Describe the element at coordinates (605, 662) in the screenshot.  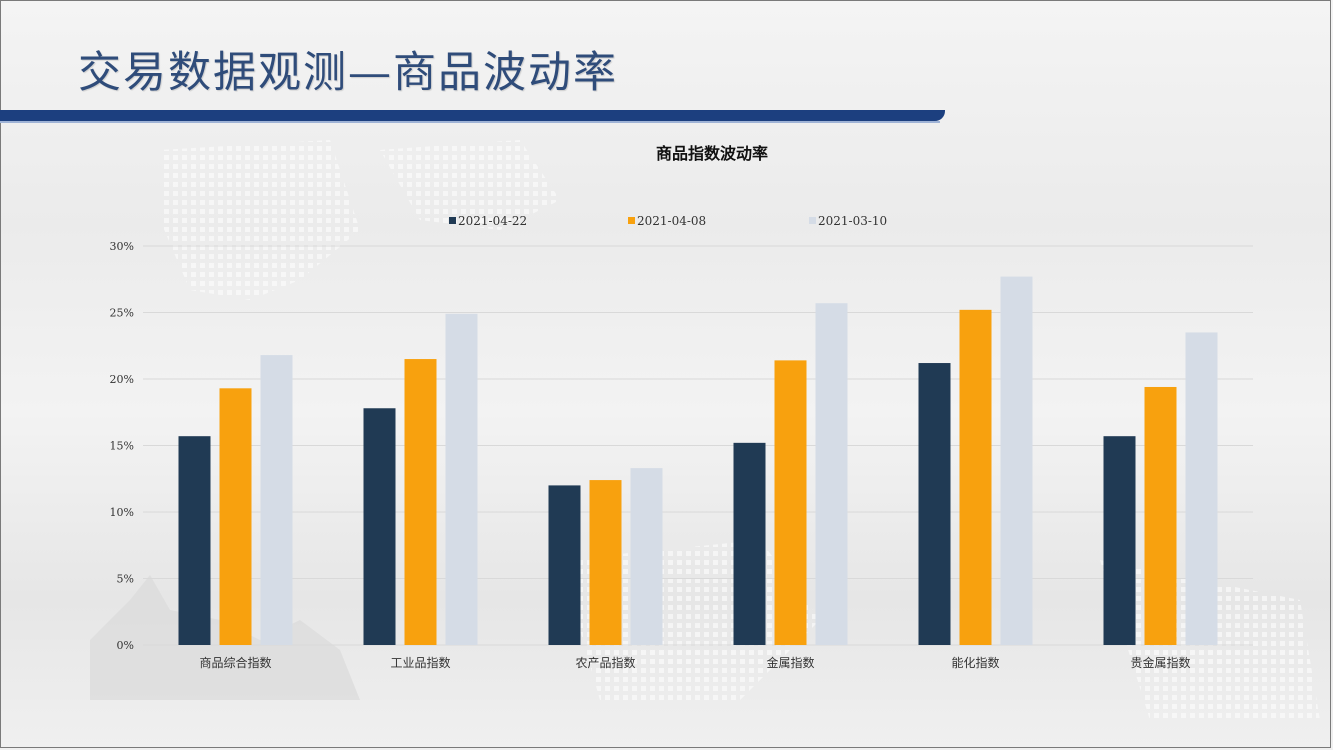
I see `x-category-label: 农产品指数` at that location.